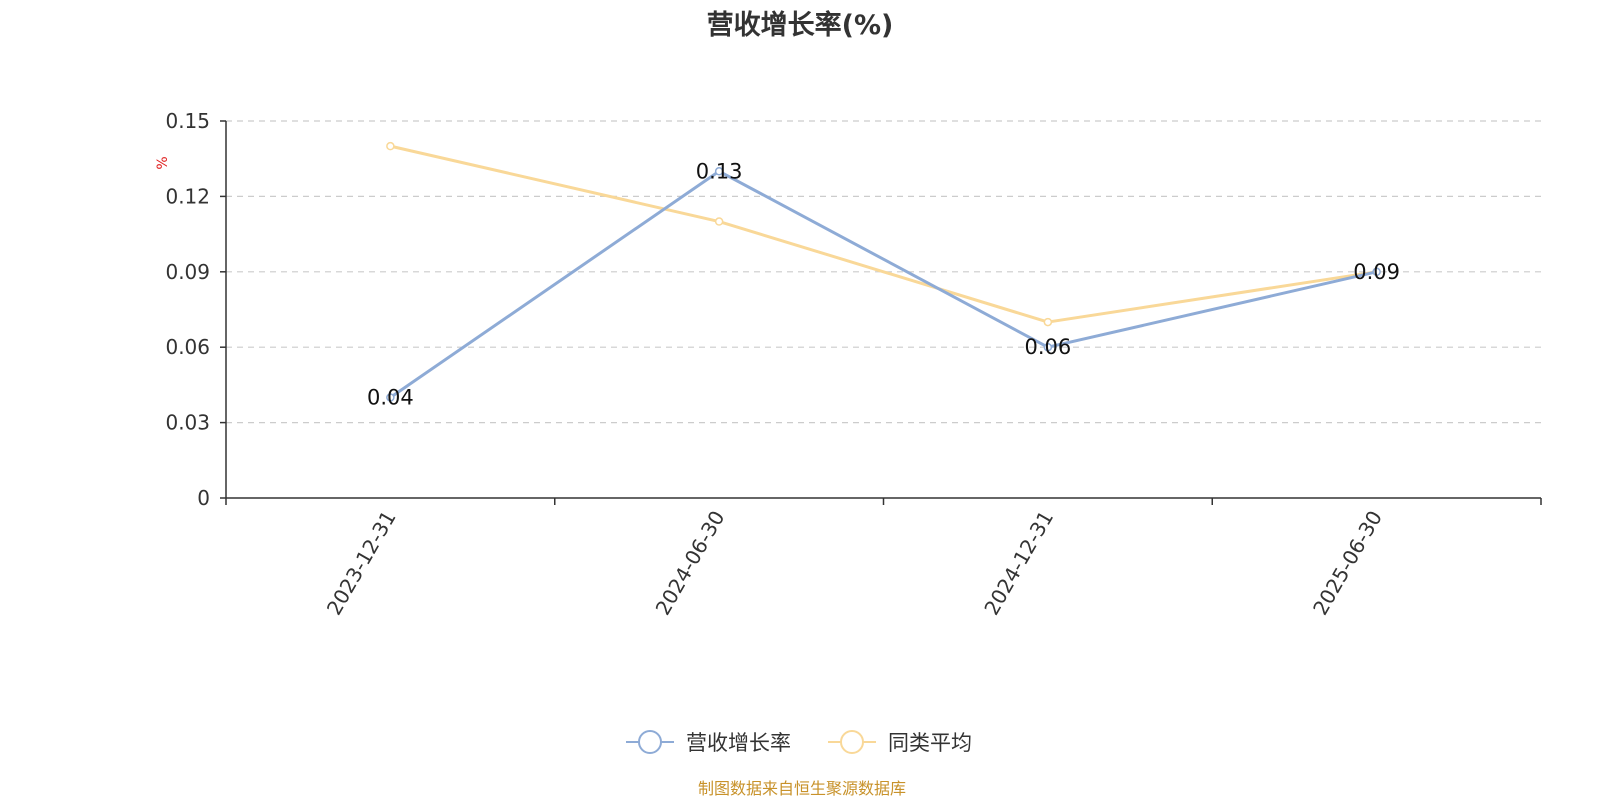 This screenshot has width=1600, height=800. I want to click on data-label: 0.04, so click(390, 397).